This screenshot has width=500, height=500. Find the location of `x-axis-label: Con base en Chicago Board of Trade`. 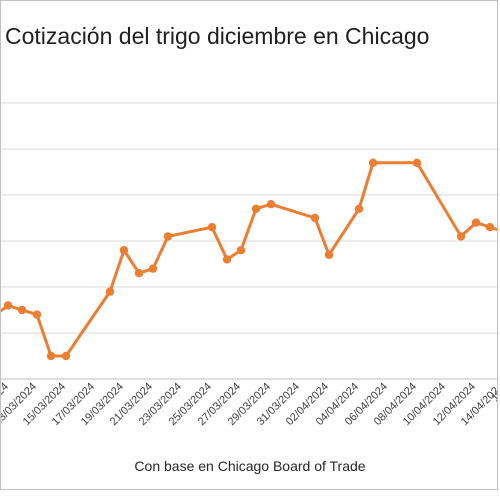

x-axis-label: Con base en Chicago Board of Trade is located at coordinates (250, 466).